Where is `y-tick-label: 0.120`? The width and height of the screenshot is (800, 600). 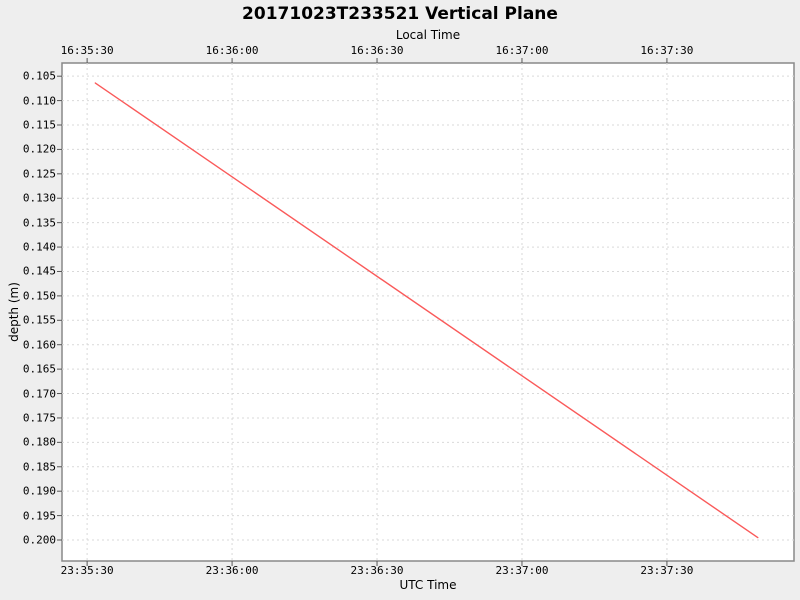
y-tick-label: 0.120 is located at coordinates (39, 149).